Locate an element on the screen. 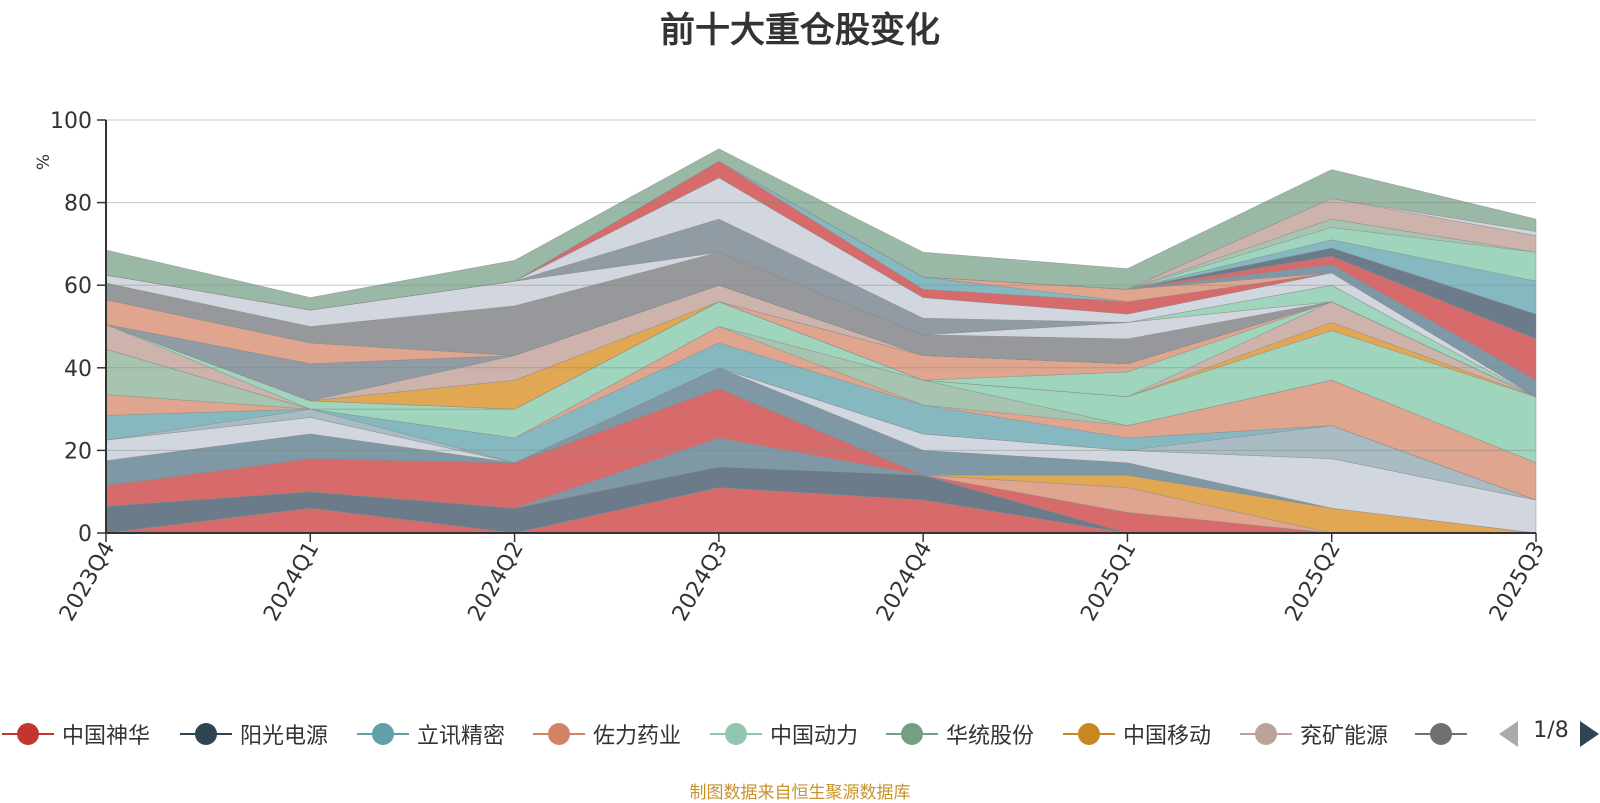  legend-item: 华统股份 is located at coordinates (960, 734).